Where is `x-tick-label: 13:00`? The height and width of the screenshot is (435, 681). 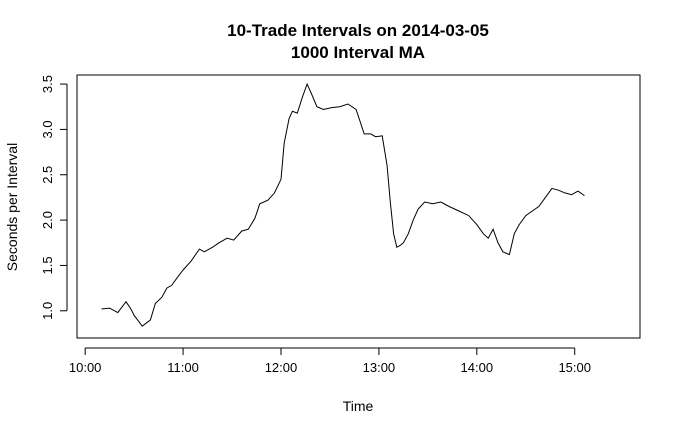 x-tick-label: 13:00 is located at coordinates (379, 367).